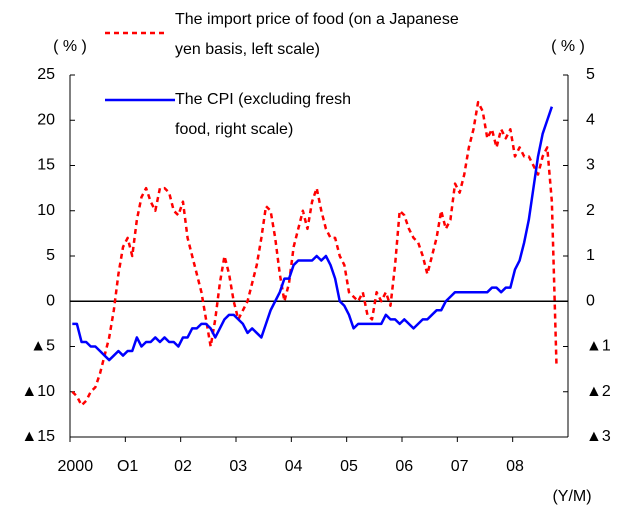 The height and width of the screenshot is (510, 617). What do you see at coordinates (590, 119) in the screenshot?
I see `y2-tick-label: 4` at bounding box center [590, 119].